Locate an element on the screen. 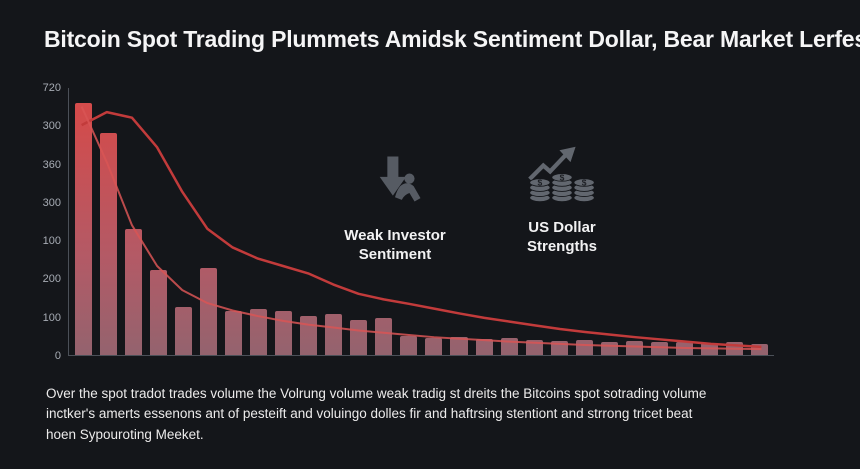 The image size is (860, 469). y-axis: 720 300 360 300 100 200 100 0 is located at coordinates (49, 222).